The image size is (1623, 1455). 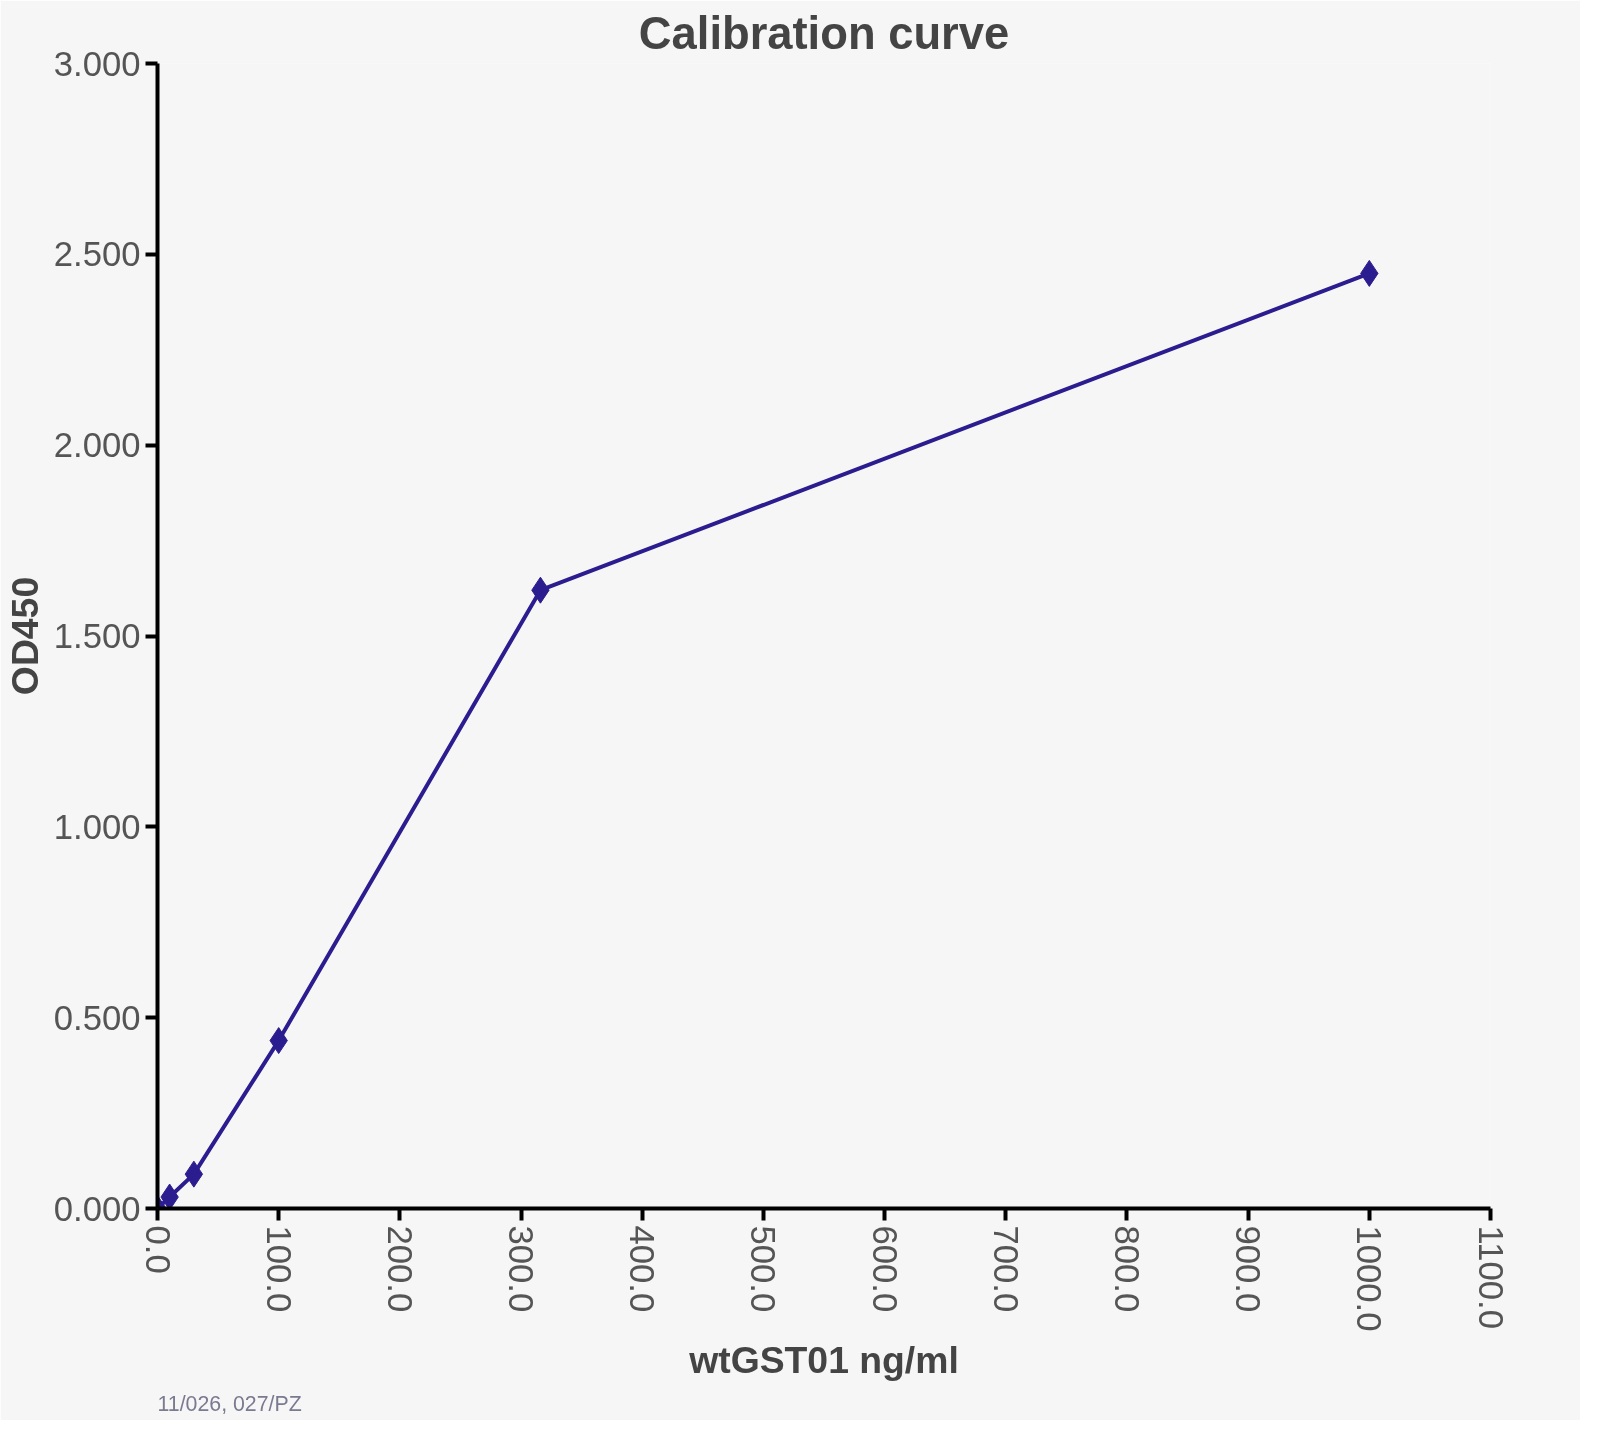 I want to click on y-tick-label: 1.000, so click(x=97, y=826).